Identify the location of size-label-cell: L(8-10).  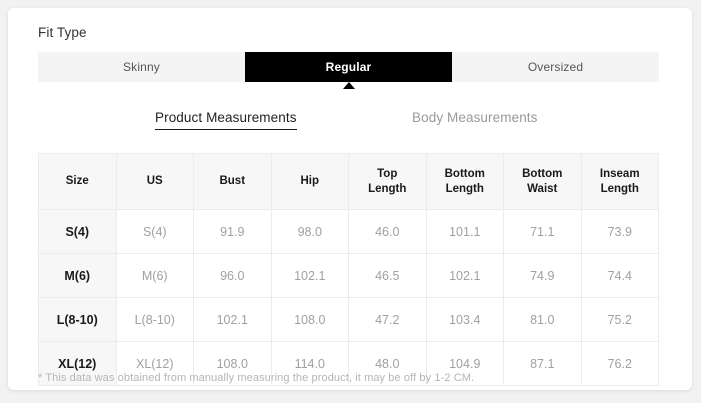
(77, 319).